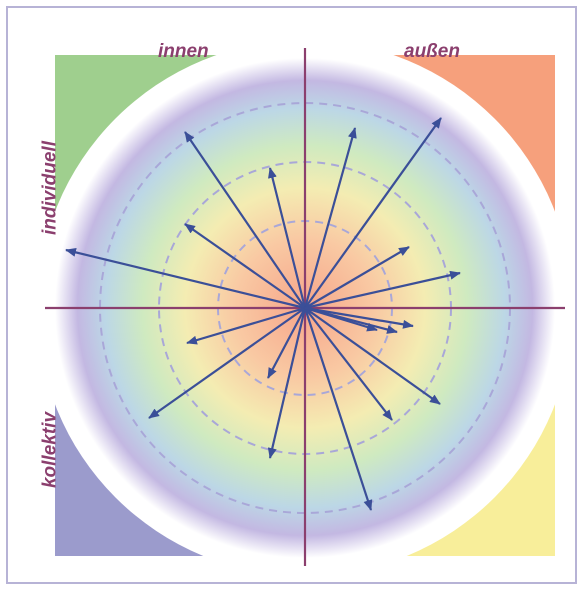 This screenshot has height=596, width=585. Describe the element at coordinates (432, 51) in the screenshot. I see `label-aussen: außen` at that location.